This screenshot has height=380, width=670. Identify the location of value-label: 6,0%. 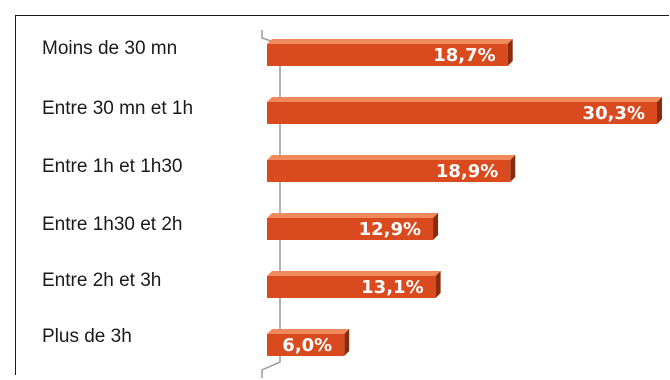
(307, 345).